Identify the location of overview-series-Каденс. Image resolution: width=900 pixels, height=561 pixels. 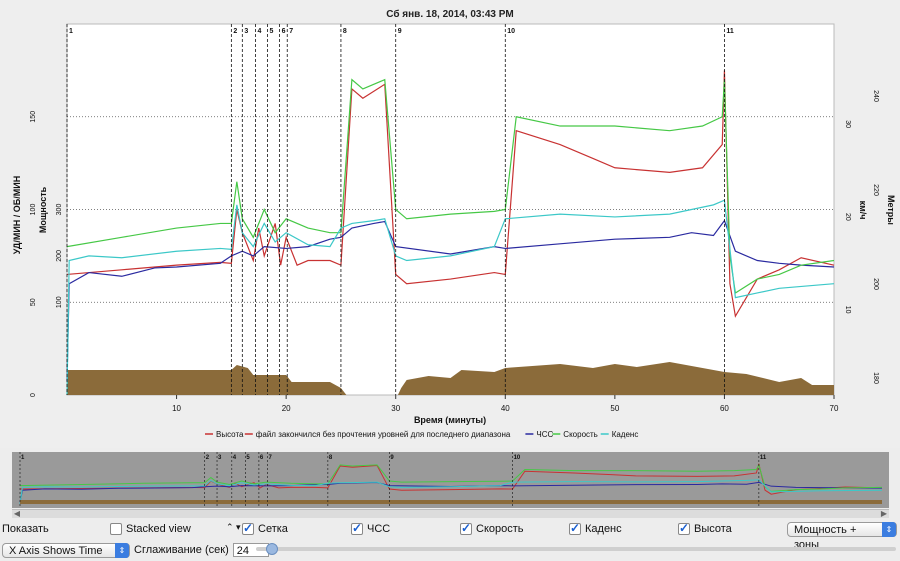
(451, 492).